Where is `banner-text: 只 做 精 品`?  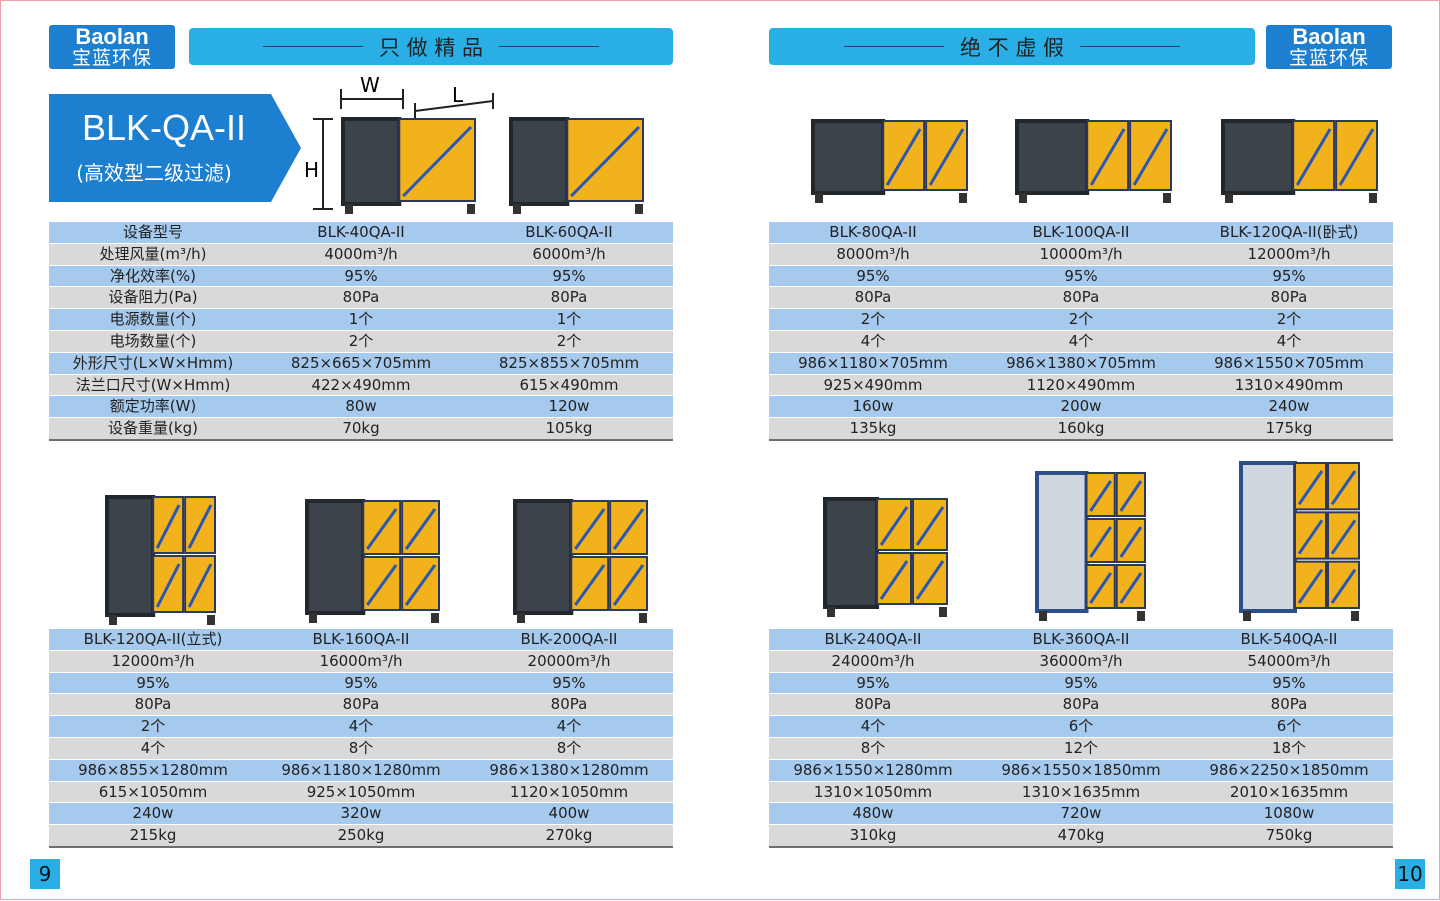
banner-text: 只 做 精 品 is located at coordinates (431, 47).